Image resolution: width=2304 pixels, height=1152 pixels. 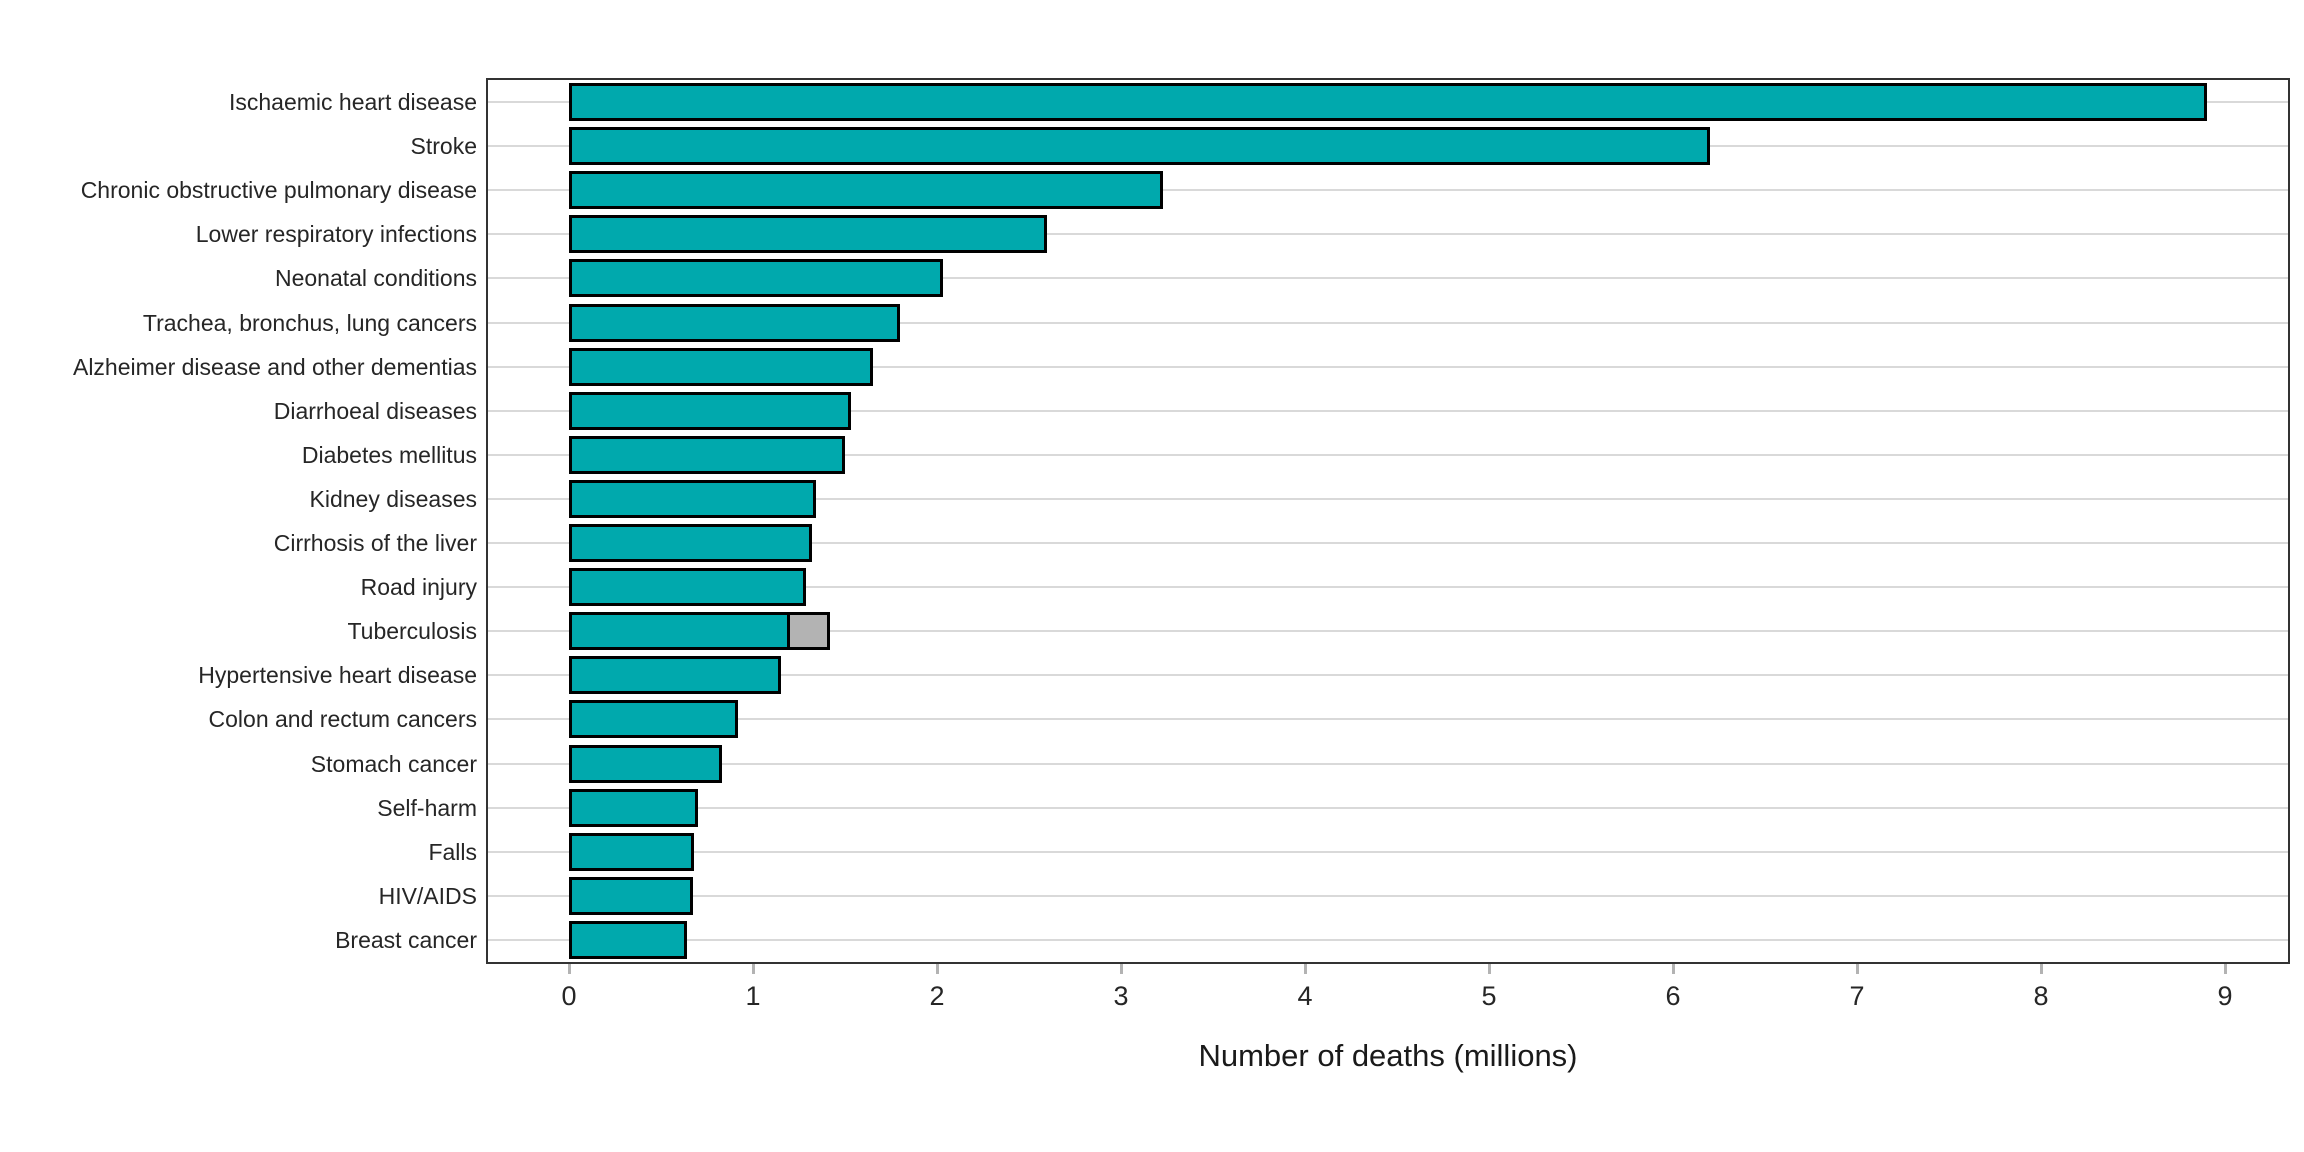 I want to click on y-axis-label: Lower respiratory infections, so click(x=336, y=234).